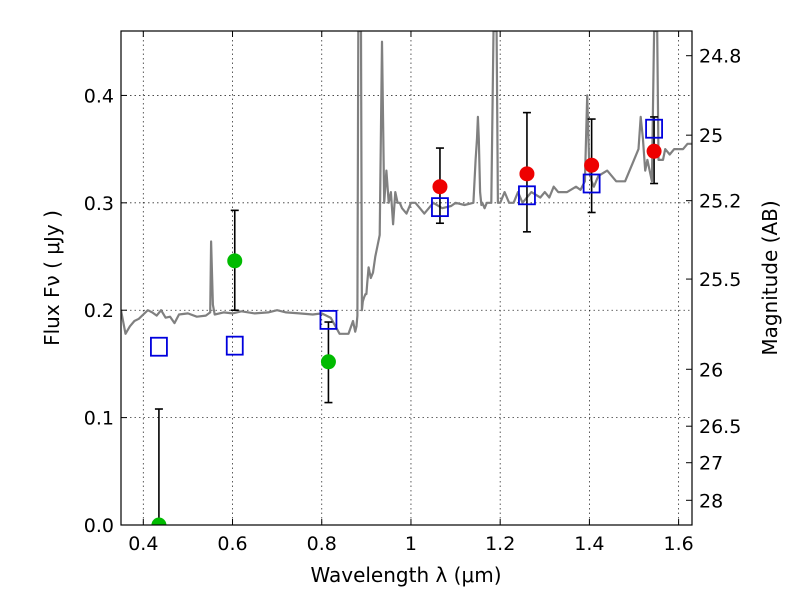 The width and height of the screenshot is (800, 600). Describe the element at coordinates (589, 544) in the screenshot. I see `x-tick-label: 1.4` at that location.